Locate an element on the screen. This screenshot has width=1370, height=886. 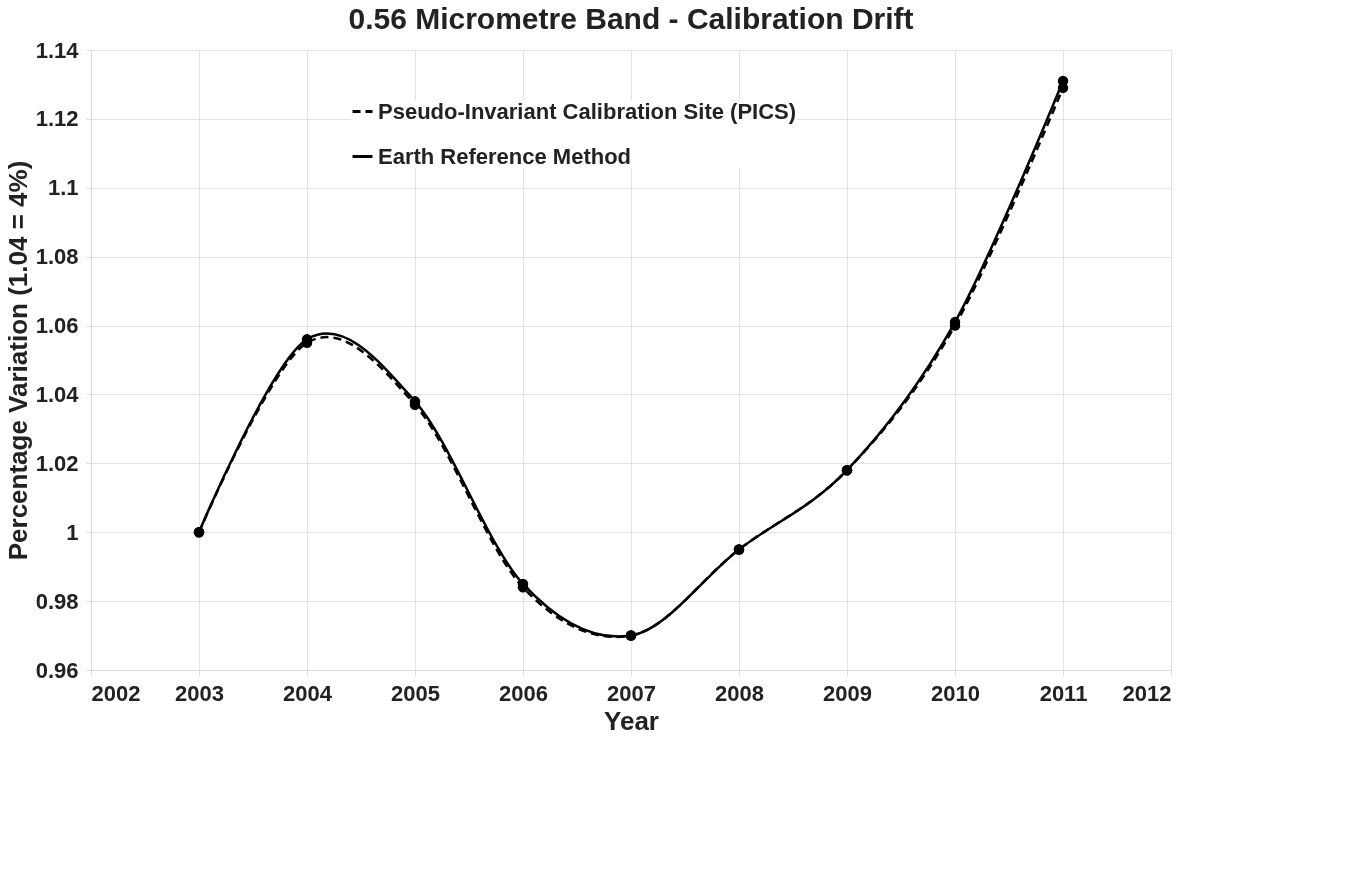
y-tick-label: 1.02 is located at coordinates (57, 463).